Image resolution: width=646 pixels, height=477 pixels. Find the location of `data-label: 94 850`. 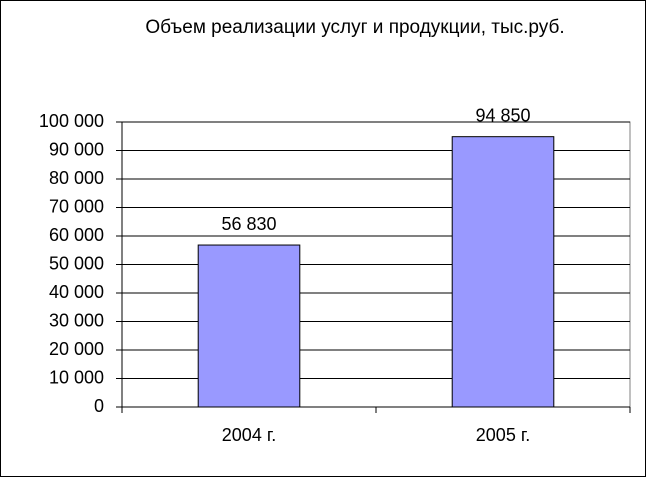

data-label: 94 850 is located at coordinates (502, 115).